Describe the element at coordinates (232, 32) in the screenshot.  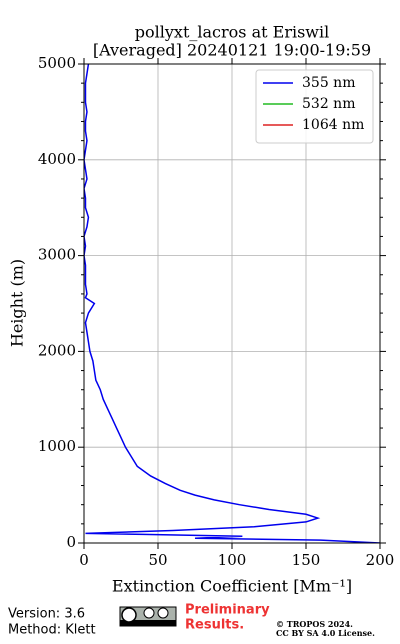
I see `chart-title: pollyxt_lacros at Eriswil` at that location.